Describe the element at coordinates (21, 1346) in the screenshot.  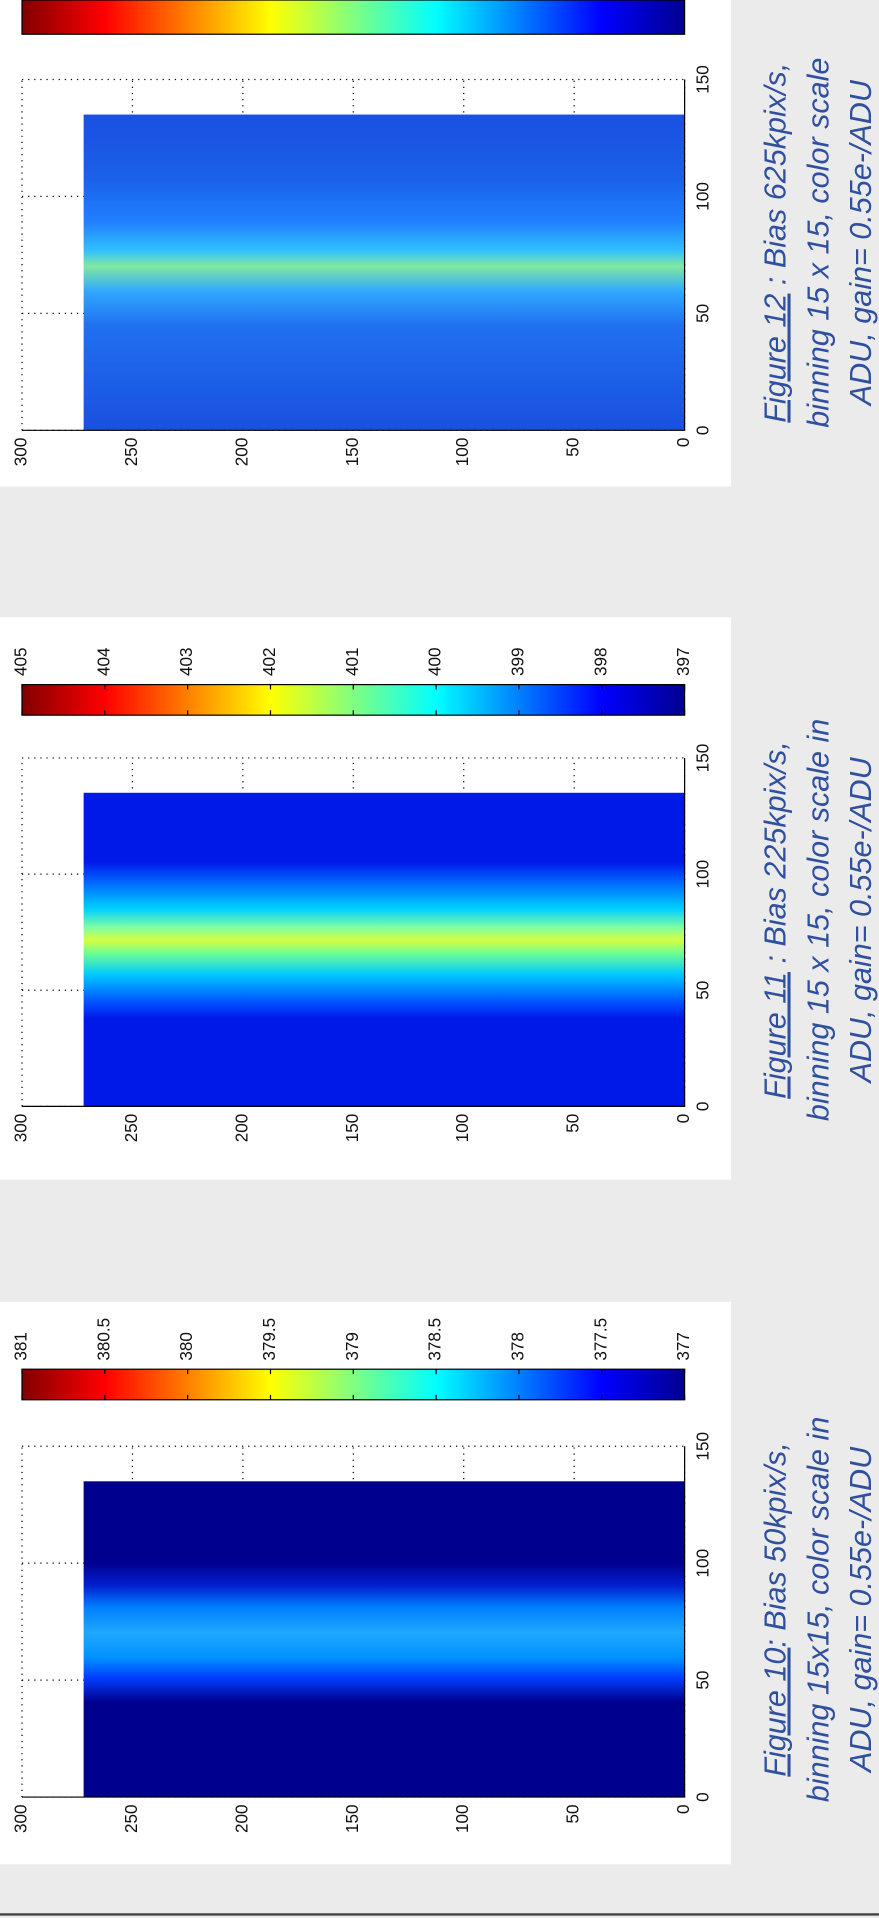
I see `colorbar-tick-label: 381` at that location.